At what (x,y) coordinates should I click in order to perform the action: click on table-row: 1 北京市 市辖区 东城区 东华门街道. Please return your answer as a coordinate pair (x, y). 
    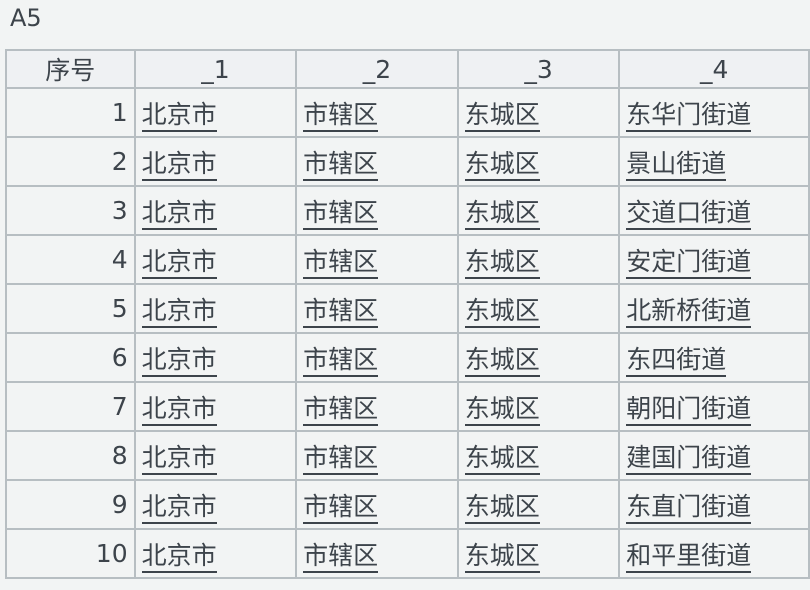
    Looking at the image, I should click on (407, 112).